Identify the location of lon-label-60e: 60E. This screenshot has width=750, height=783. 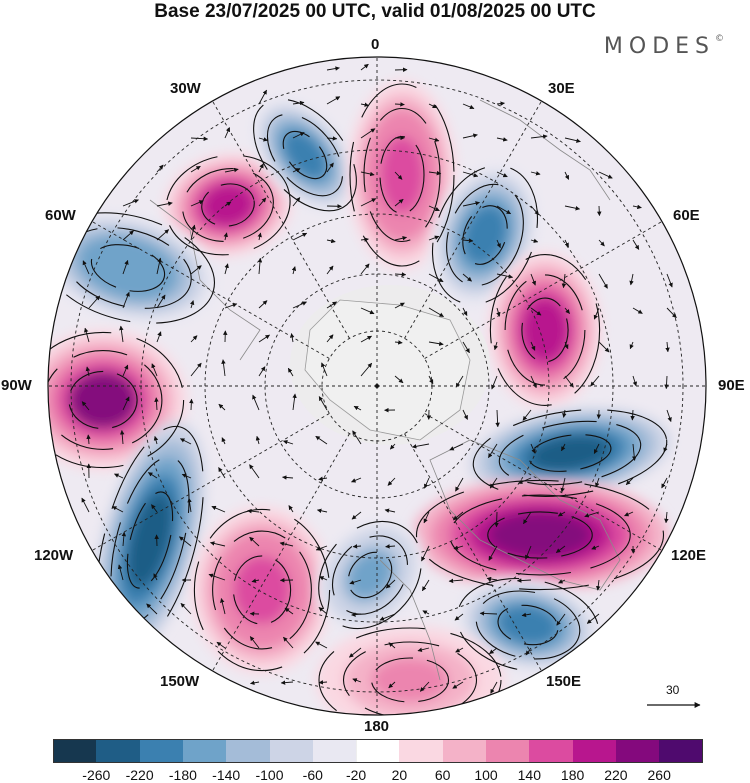
(686, 215).